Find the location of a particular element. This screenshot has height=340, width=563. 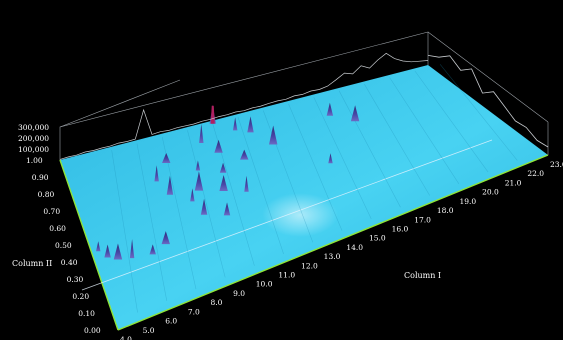

x-axis-title: Column I is located at coordinates (422, 275).